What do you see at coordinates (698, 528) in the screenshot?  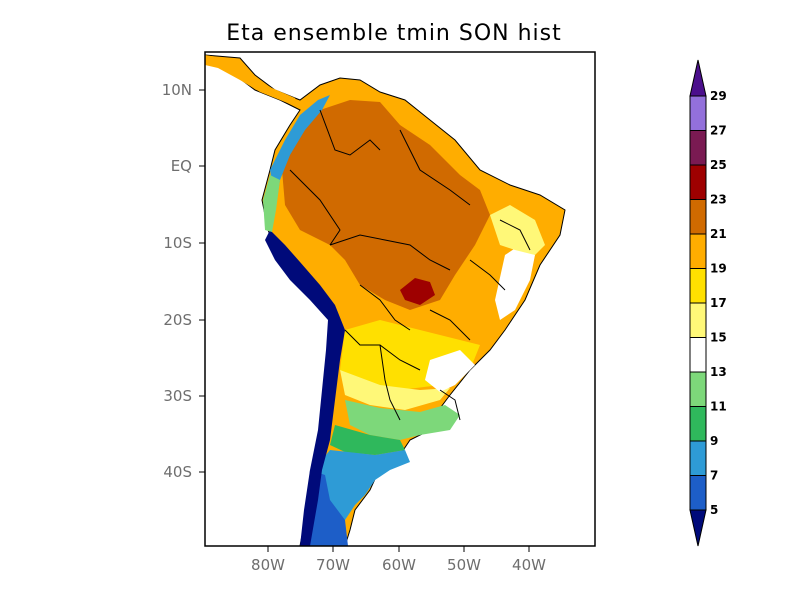 I see `colorbar-bottom-arrow` at bounding box center [698, 528].